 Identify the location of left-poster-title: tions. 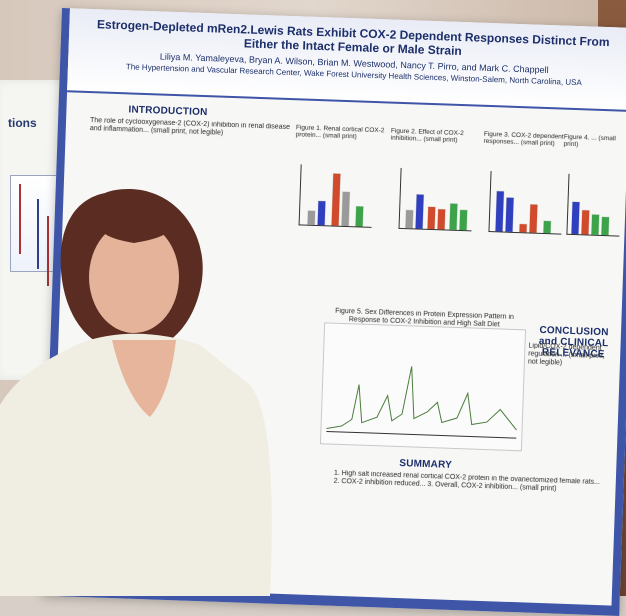
(22, 123).